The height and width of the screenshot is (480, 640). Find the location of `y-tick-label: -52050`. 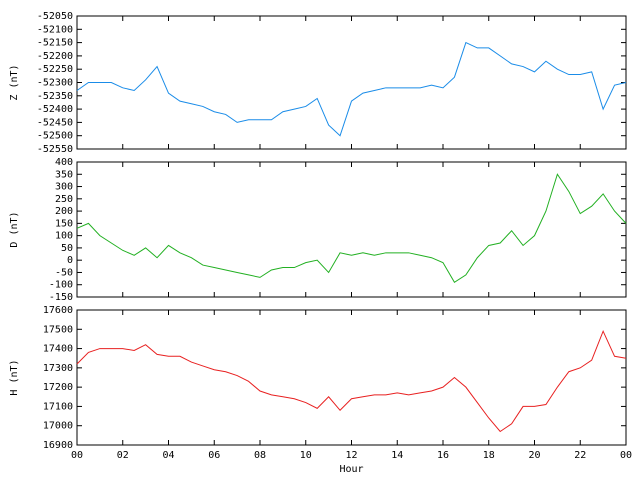

y-tick-label: -52050 is located at coordinates (55, 16).